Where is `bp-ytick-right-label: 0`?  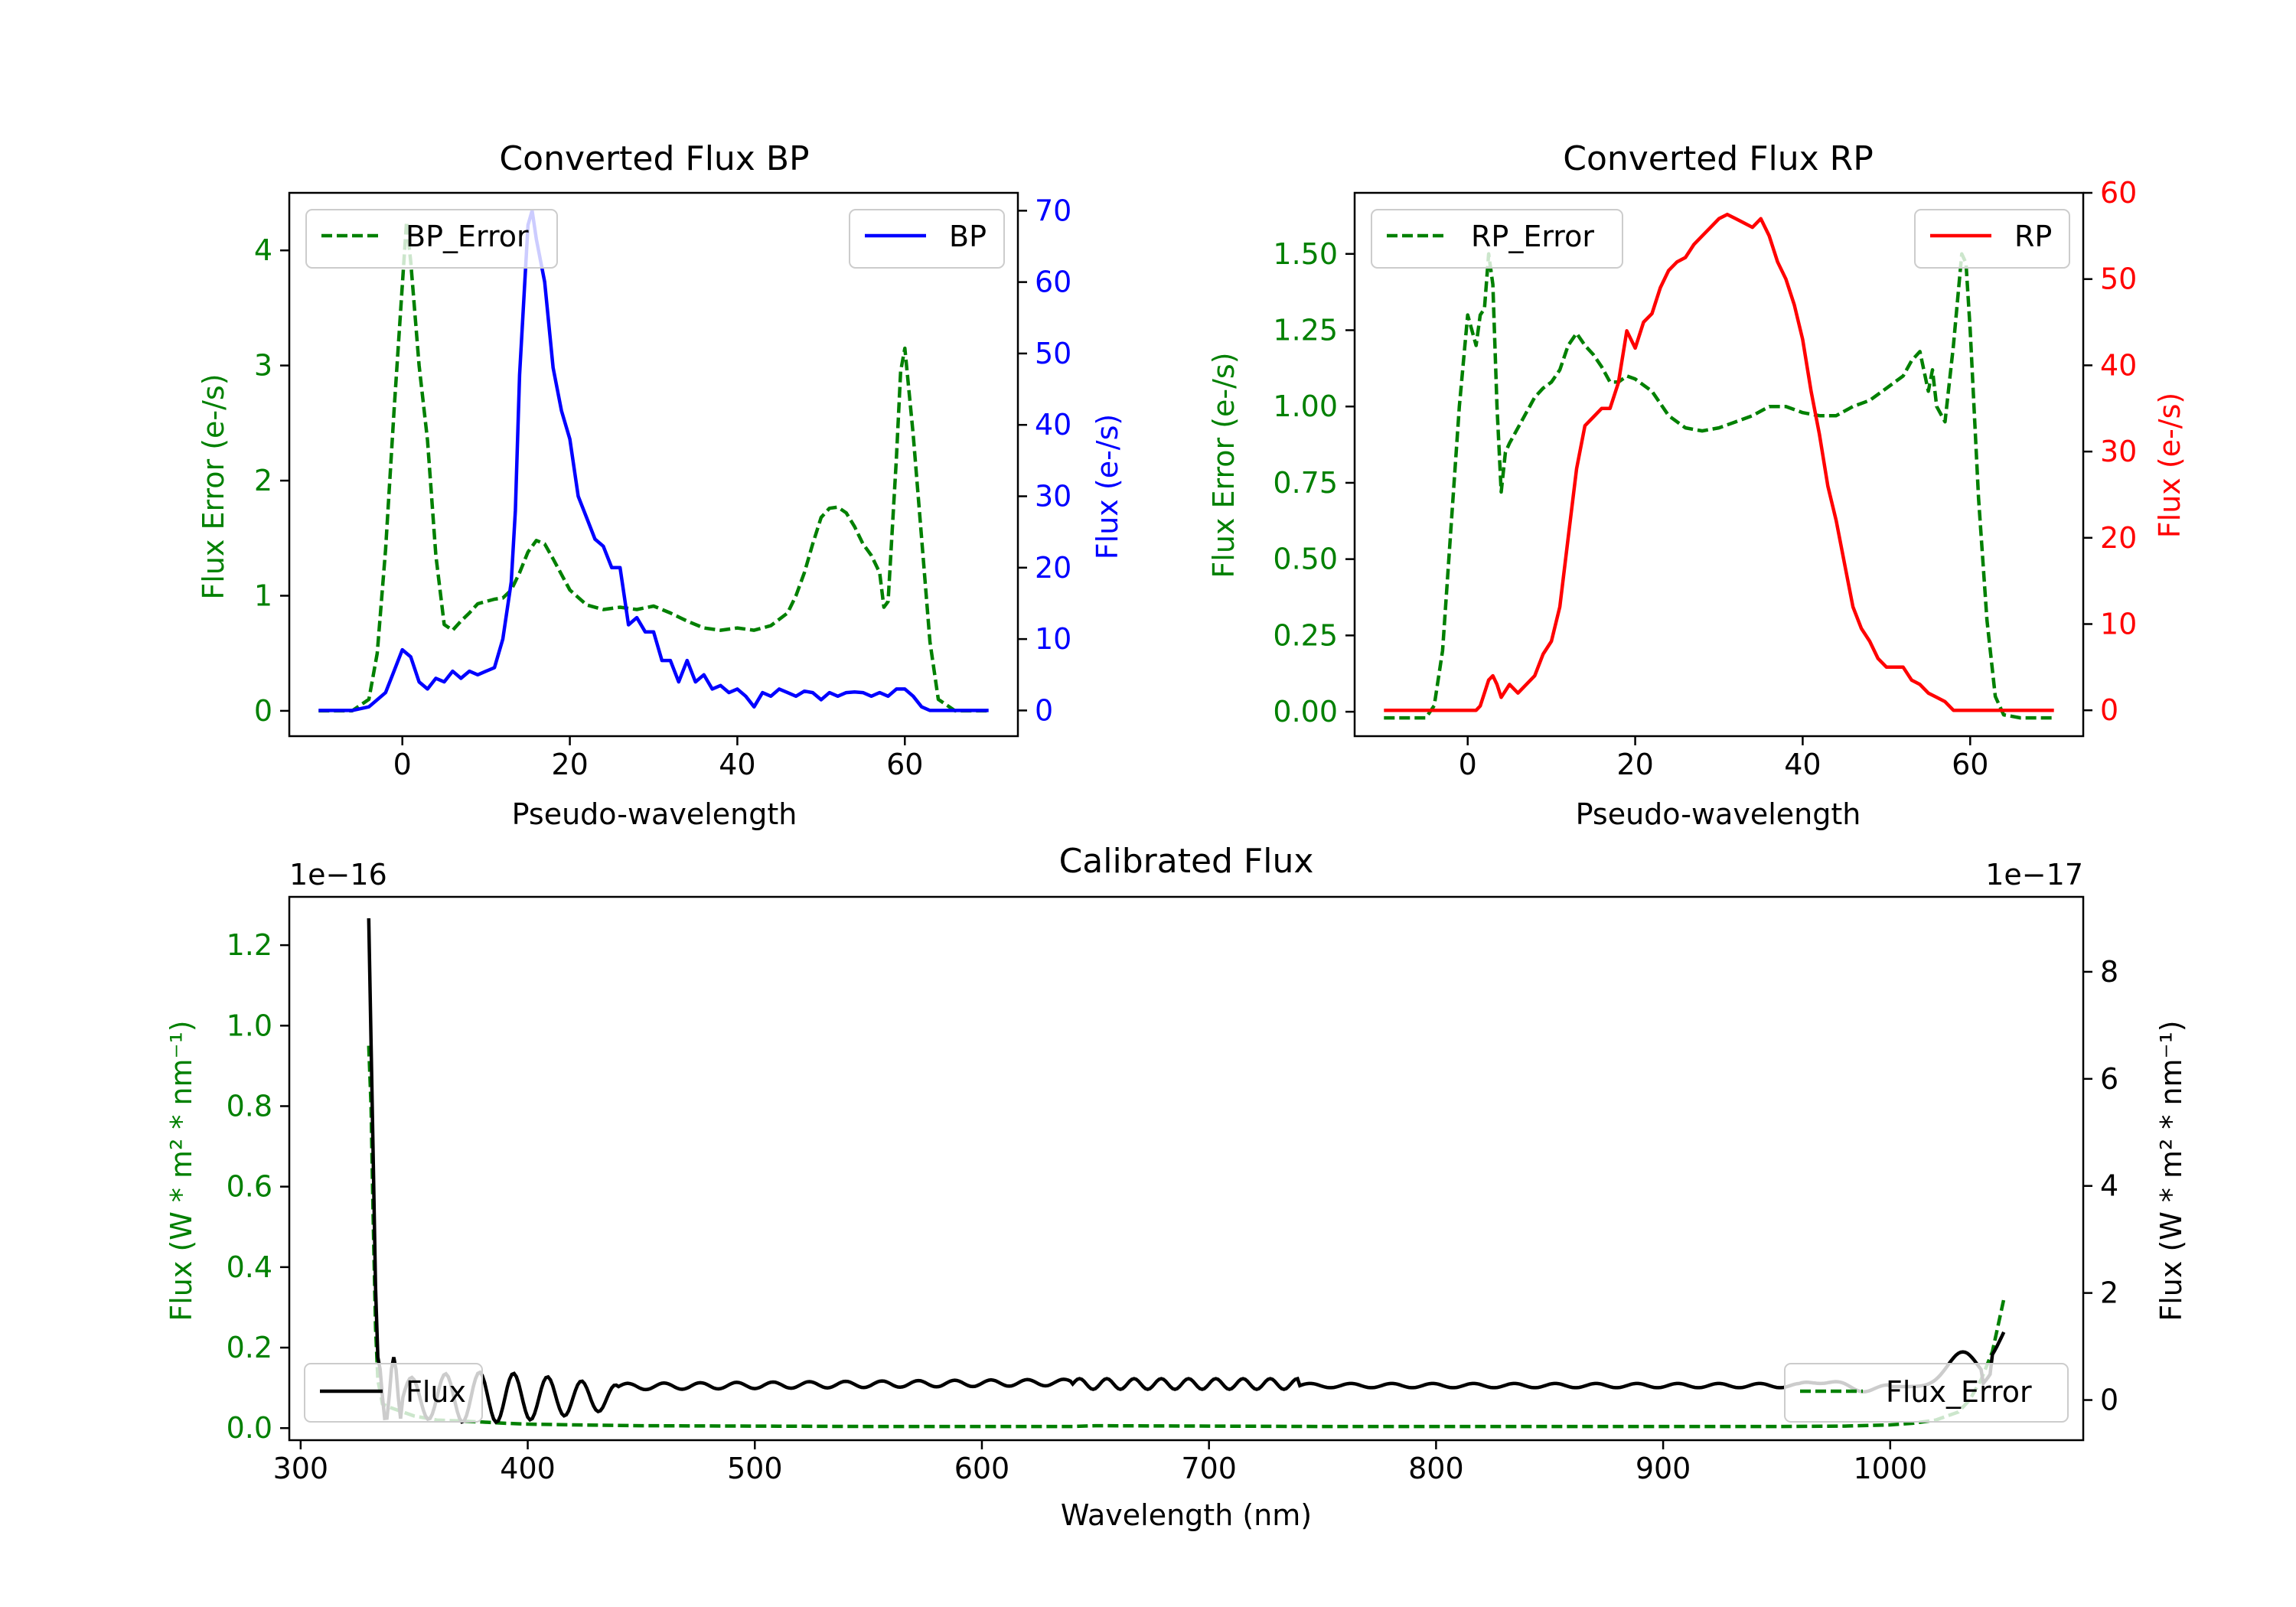 bp-ytick-right-label: 0 is located at coordinates (1044, 710).